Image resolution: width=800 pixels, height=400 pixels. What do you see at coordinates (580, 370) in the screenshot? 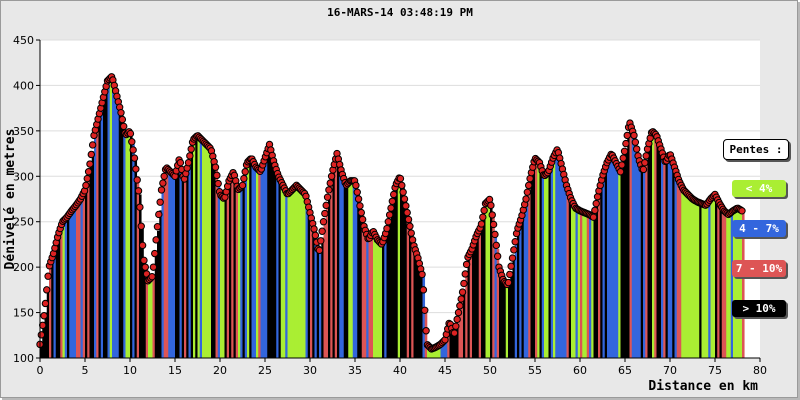
I see `x-tick-label: 60` at bounding box center [580, 370].